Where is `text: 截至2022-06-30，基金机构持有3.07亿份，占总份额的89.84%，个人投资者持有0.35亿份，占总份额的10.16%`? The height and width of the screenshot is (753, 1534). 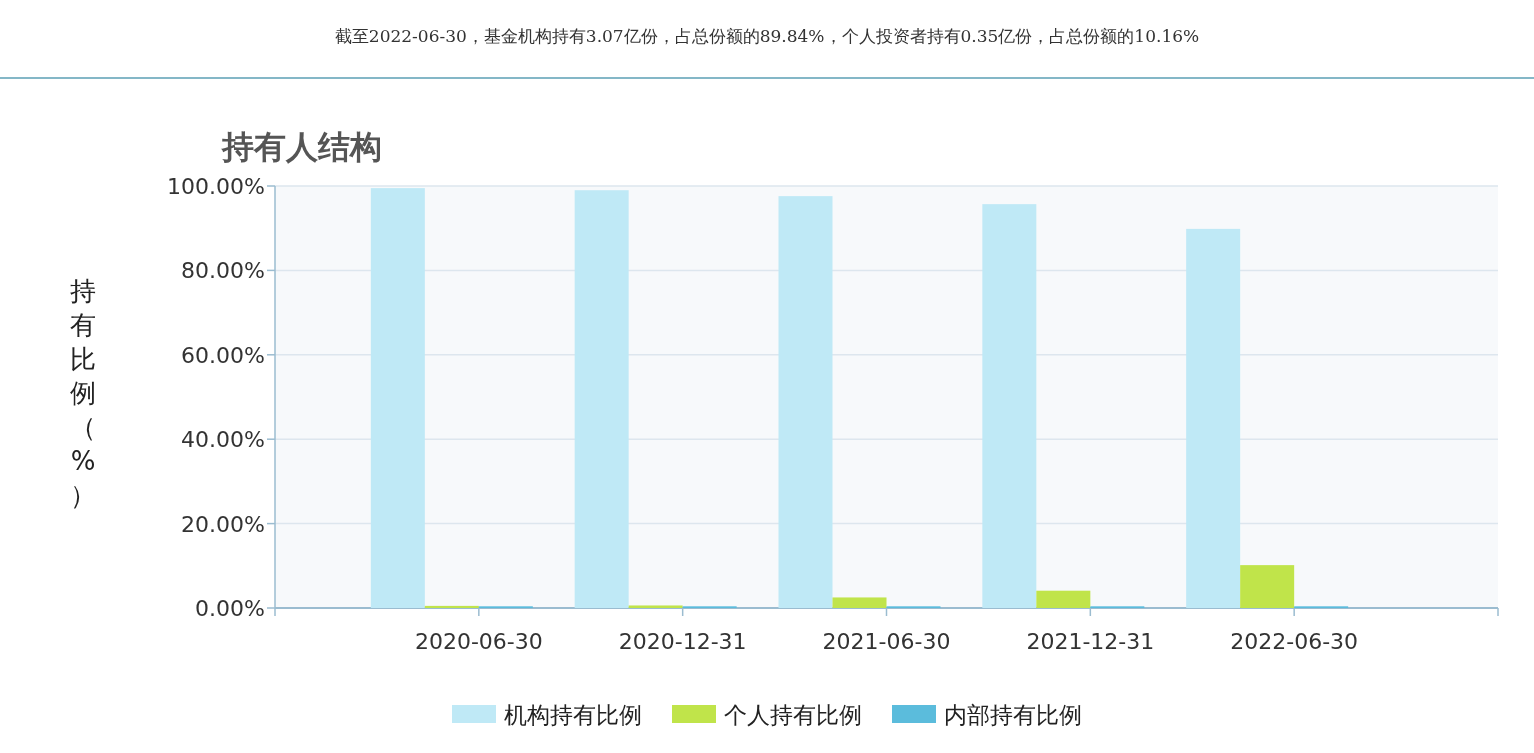
text: 截至2022-06-30，基金机构持有3.07亿份，占总份额的89.84%，个人投资者持有0.35亿份，占总份额的10.16% is located at coordinates (767, 36).